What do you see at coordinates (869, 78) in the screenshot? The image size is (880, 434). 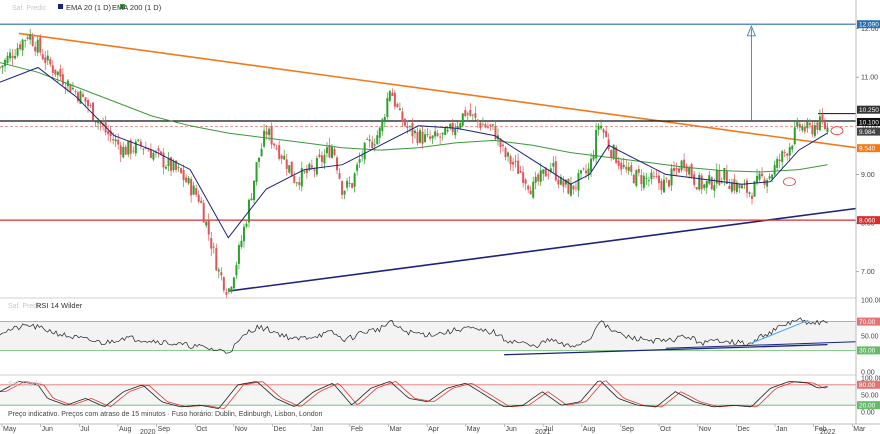 I see `price-tick-label: 11.00` at bounding box center [869, 78].